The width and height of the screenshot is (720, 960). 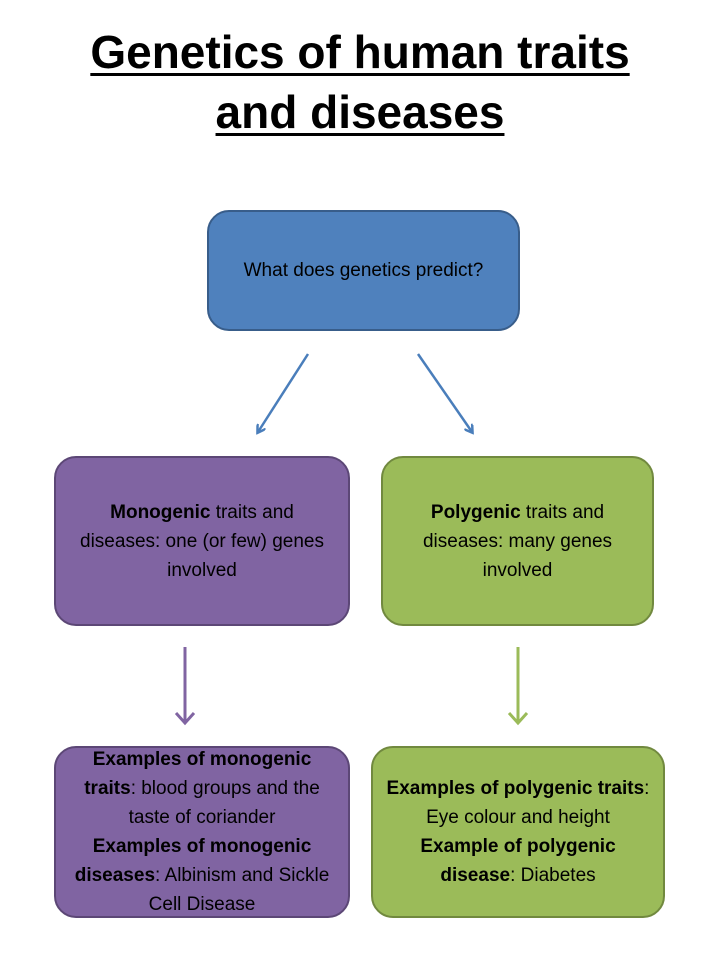 I want to click on arrow-root-to-monogenic, so click(x=284, y=392).